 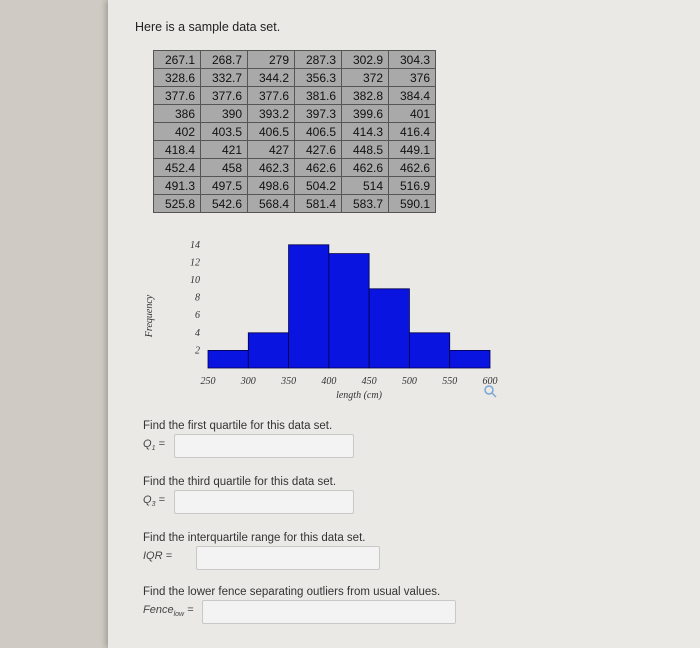 I want to click on table-row: 491.3 497.5 498.6 504.2 514 516.9, so click(x=294, y=185).